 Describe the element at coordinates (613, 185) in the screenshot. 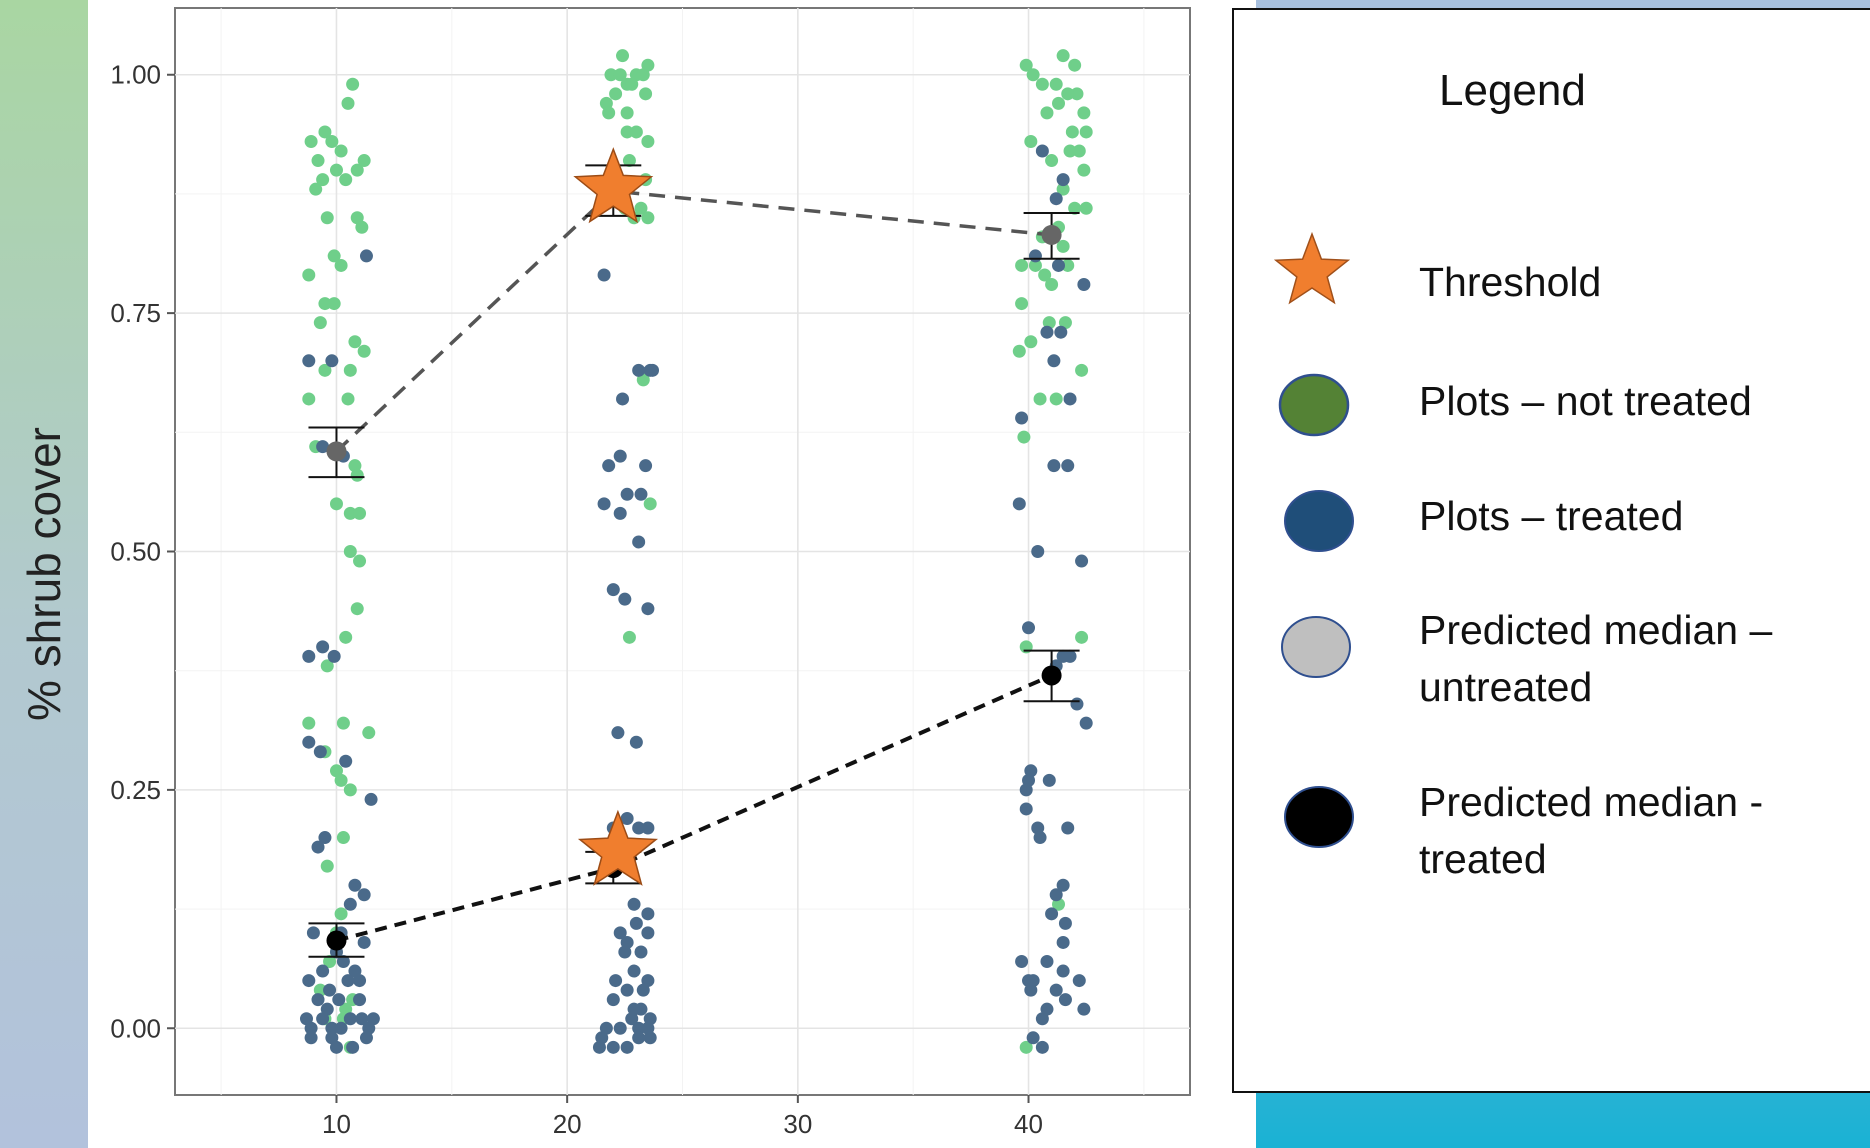

I see `threshold-star` at that location.